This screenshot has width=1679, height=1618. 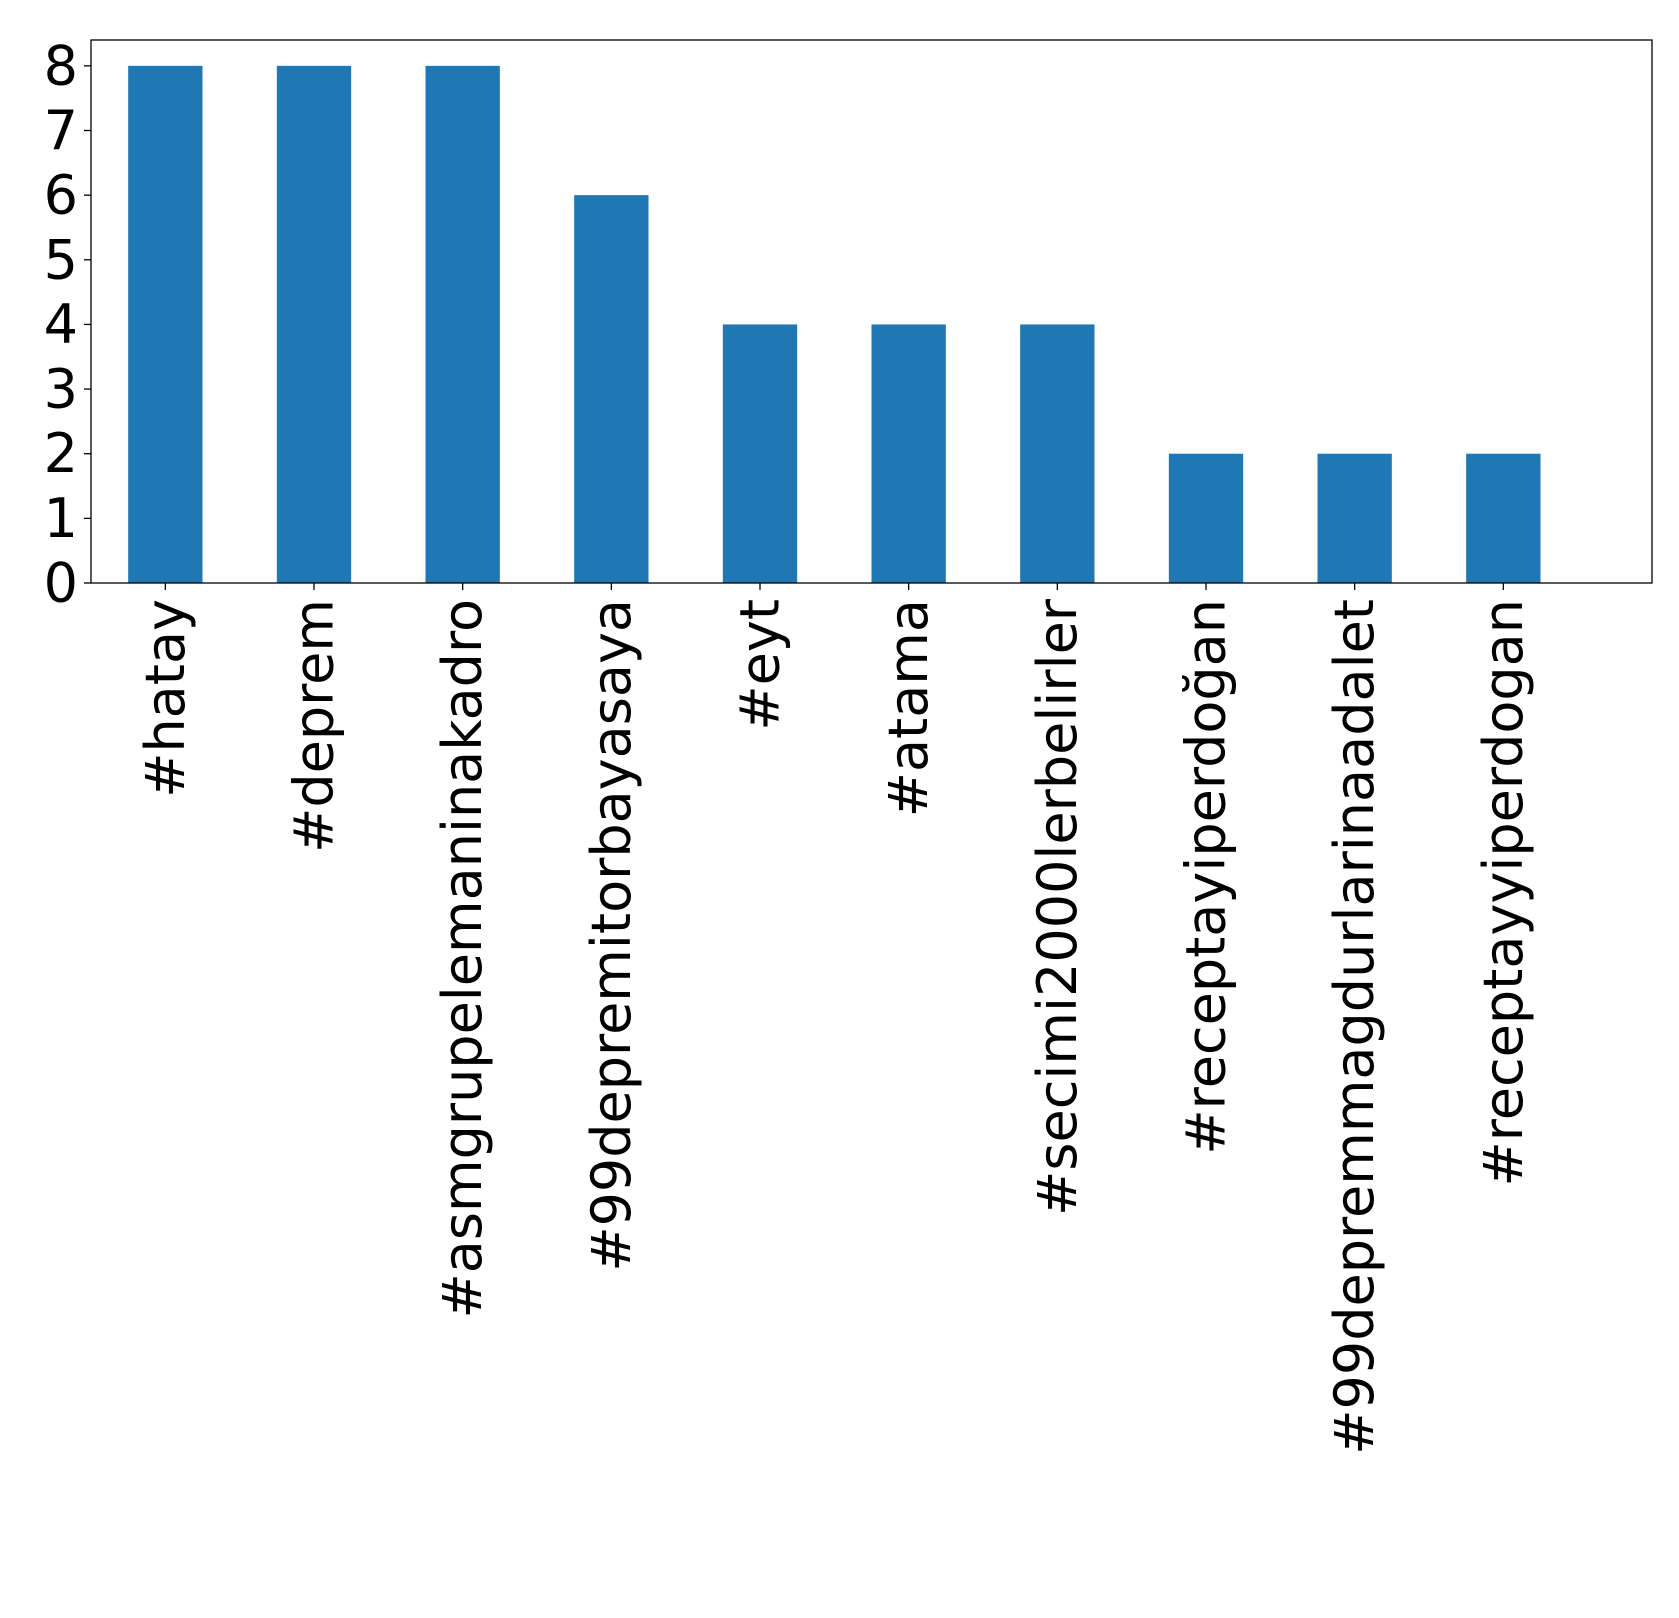 What do you see at coordinates (1057, 907) in the screenshot?
I see `x-tick-label: #secimi2000lerbelirler` at bounding box center [1057, 907].